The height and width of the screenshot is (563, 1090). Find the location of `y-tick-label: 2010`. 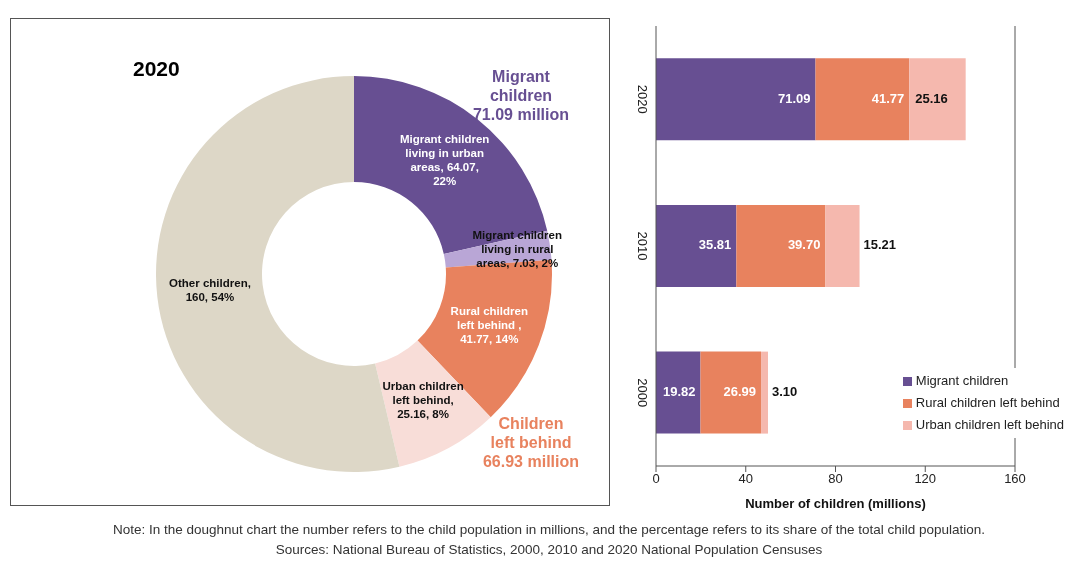

y-tick-label: 2010 is located at coordinates (642, 246).